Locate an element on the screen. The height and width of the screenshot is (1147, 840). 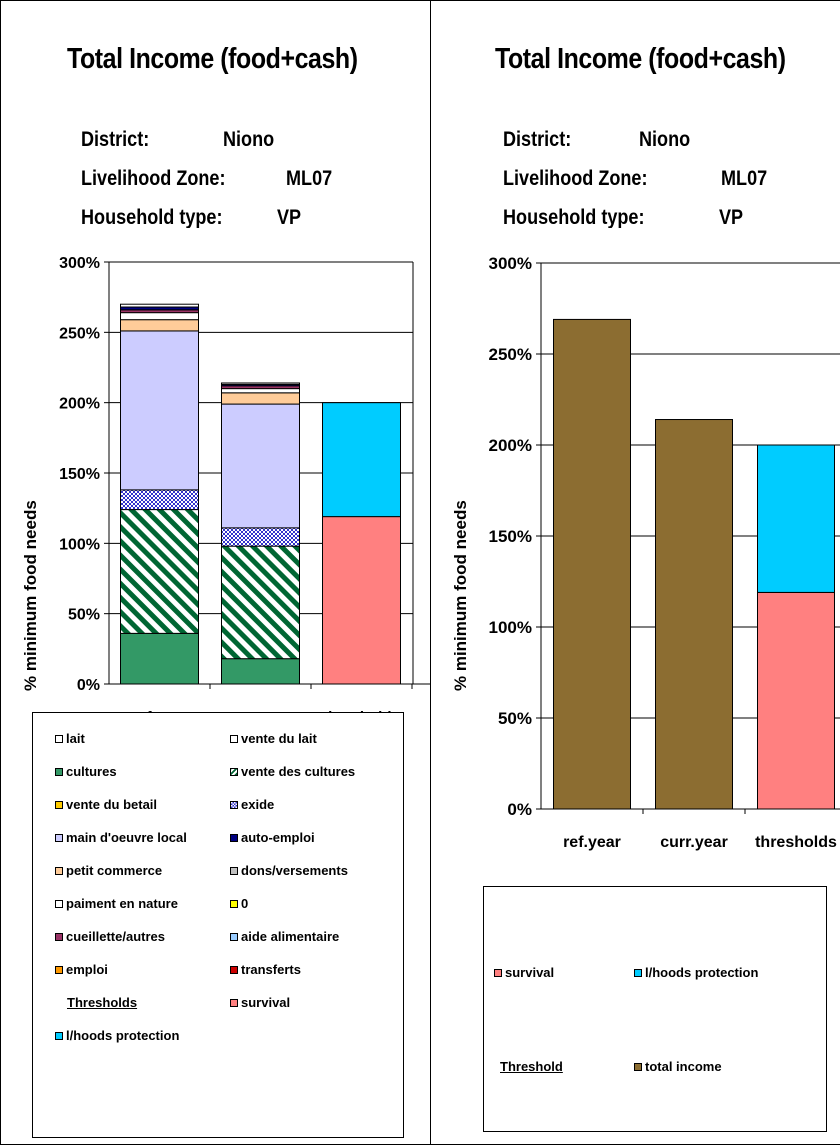
bar-segment-paiment-en-nature-curr-year is located at coordinates (260, 391).